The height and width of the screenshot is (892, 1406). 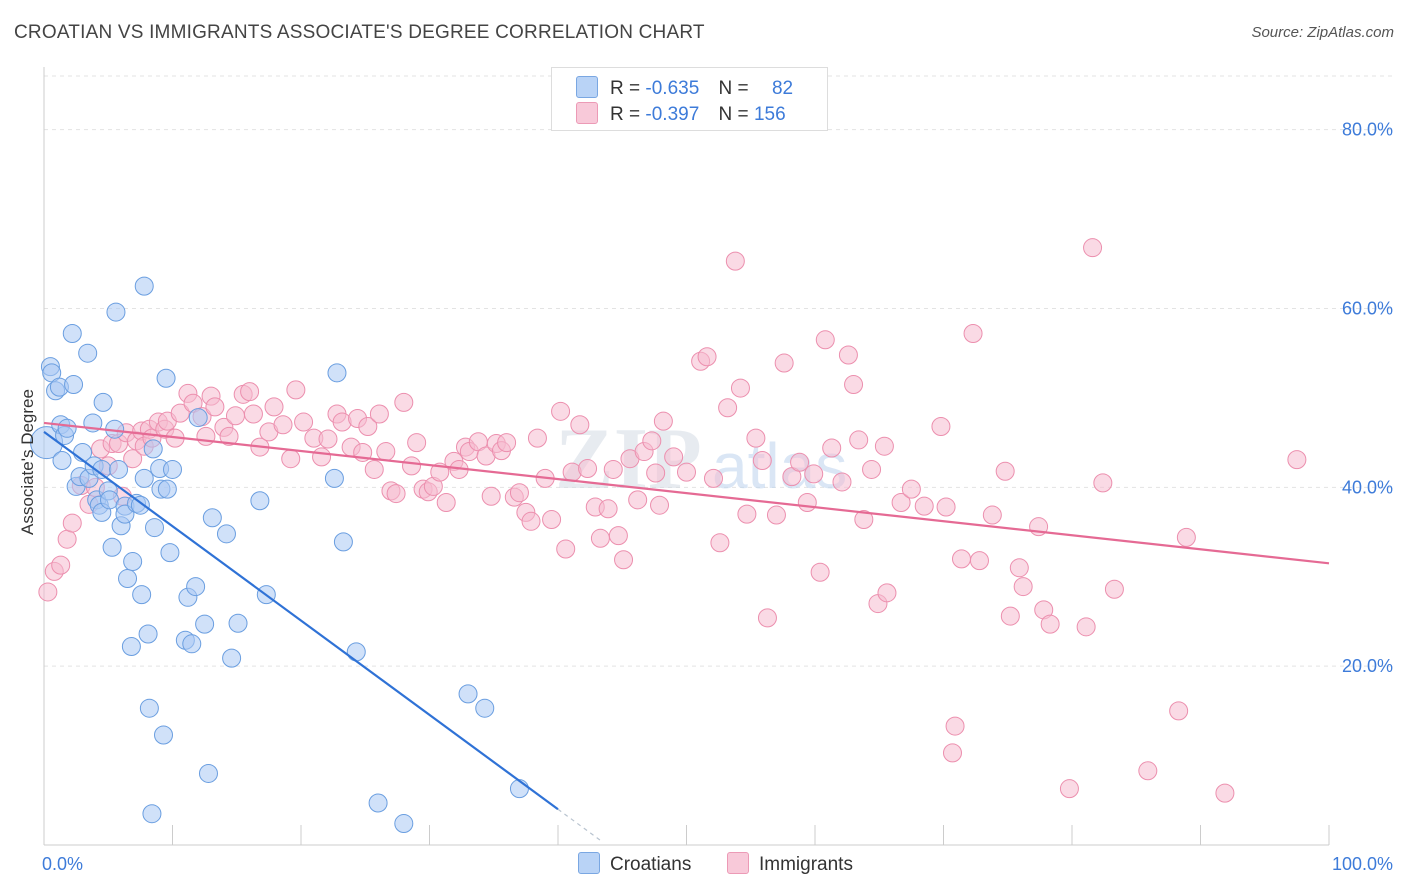 What do you see at coordinates (672, 88) in the screenshot?
I see `legend-r-value: -0.635` at bounding box center [672, 88].